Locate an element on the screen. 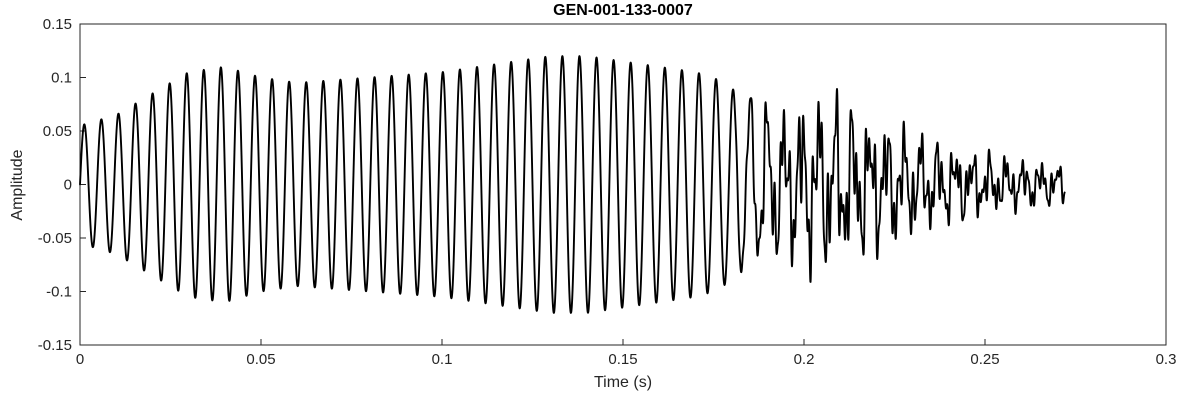 Image resolution: width=1188 pixels, height=404 pixels. x-tick-label: 0.1 is located at coordinates (442, 359).